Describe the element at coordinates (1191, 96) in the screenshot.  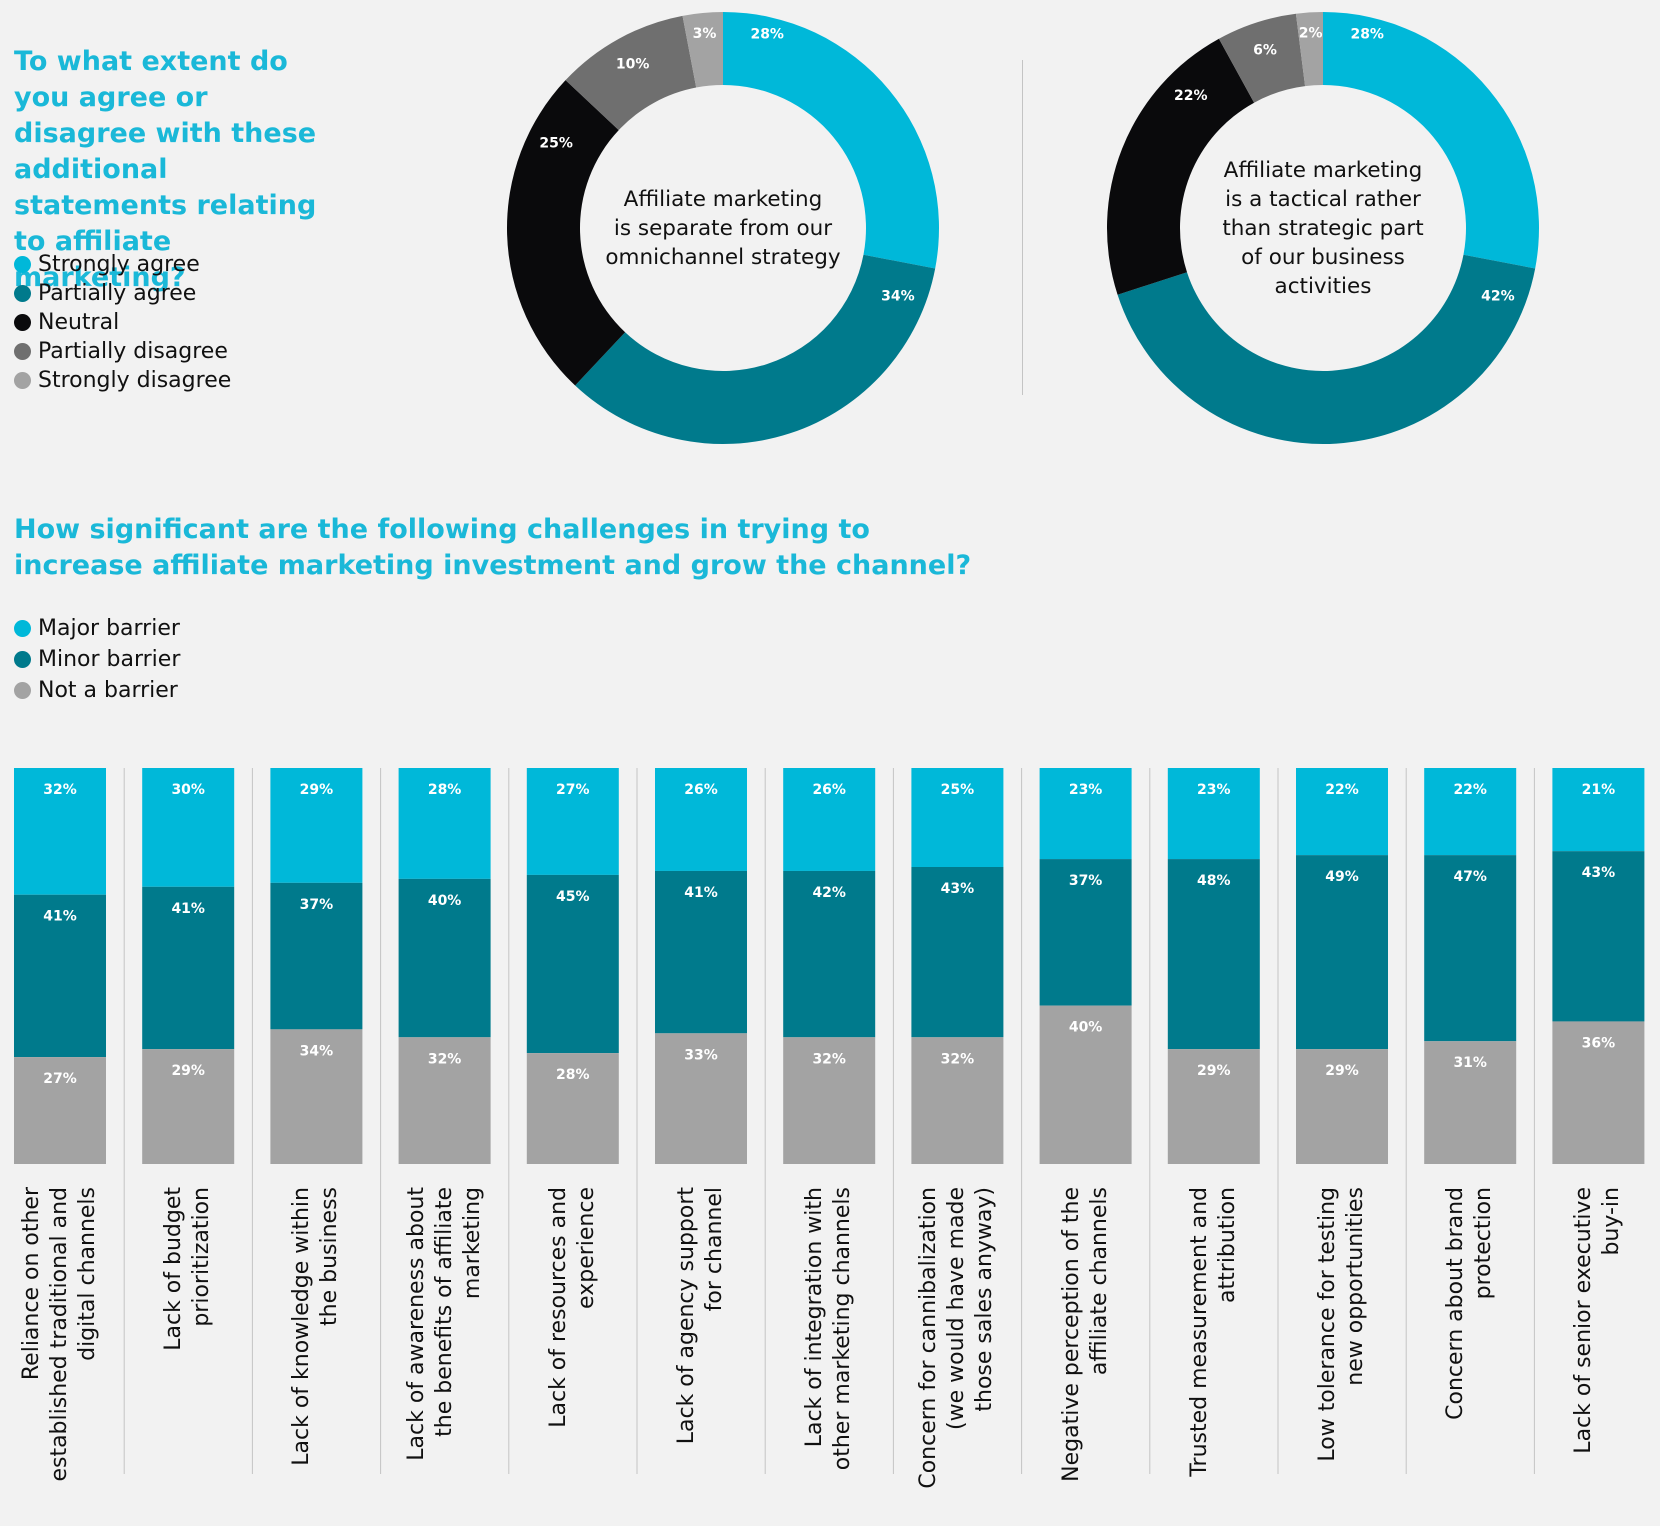
I see `donut-value-label: 22%` at that location.